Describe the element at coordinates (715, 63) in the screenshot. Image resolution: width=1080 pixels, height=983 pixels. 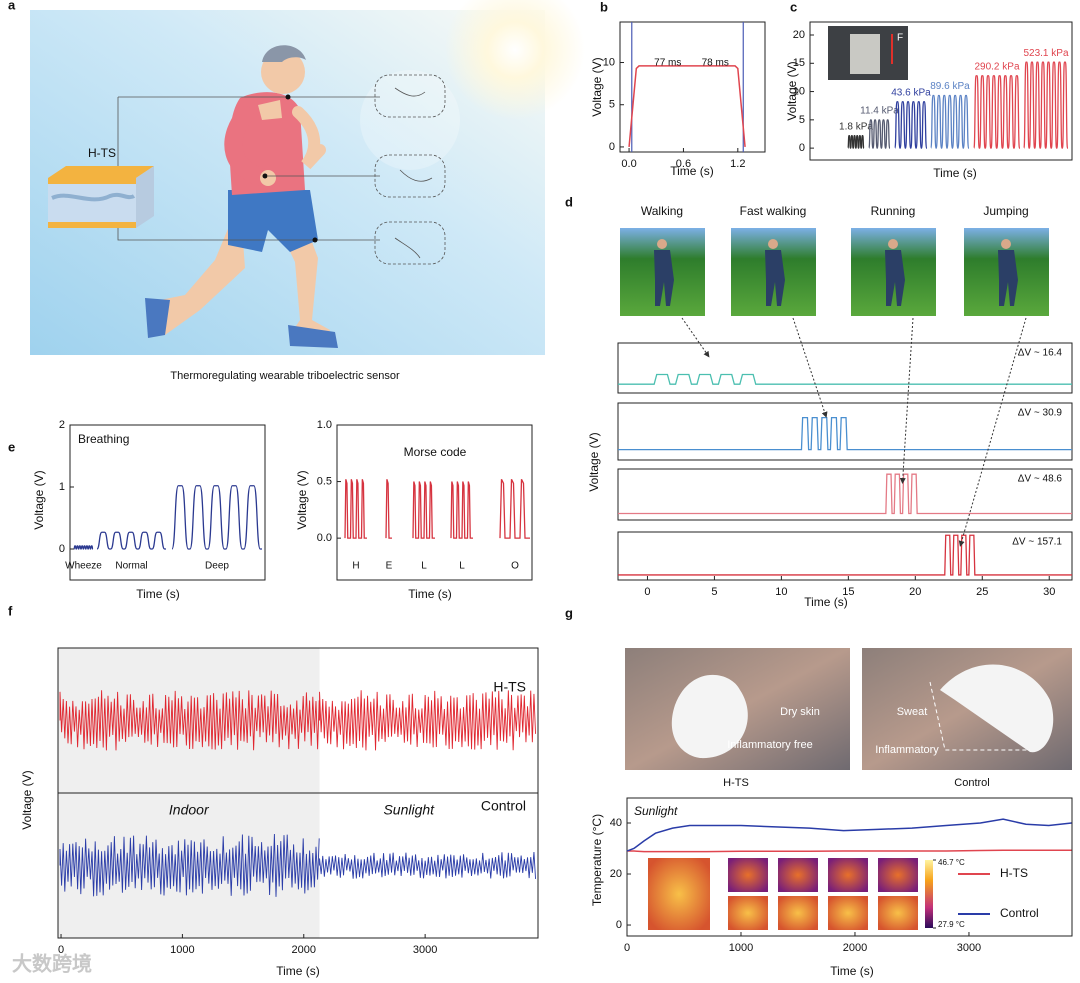
I see `annotation: 78 ms` at that location.